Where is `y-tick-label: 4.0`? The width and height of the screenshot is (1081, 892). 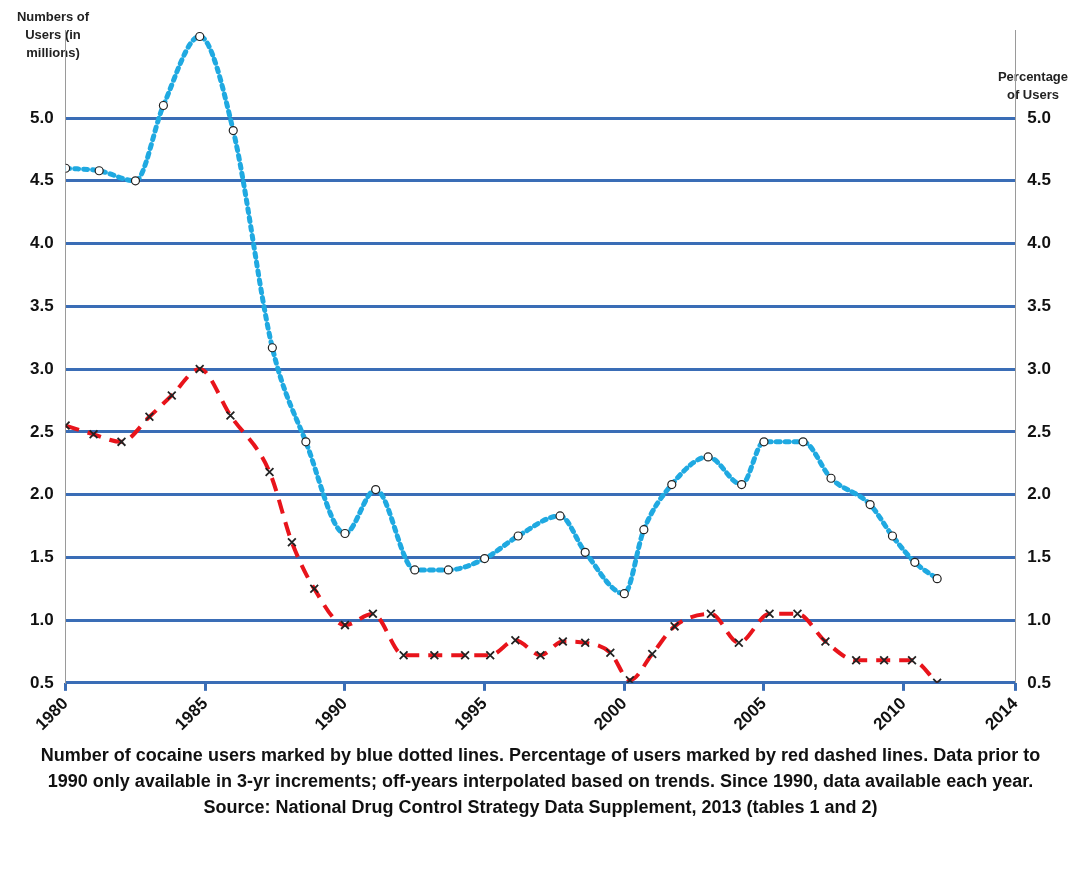 y-tick-label: 4.0 is located at coordinates (41, 243).